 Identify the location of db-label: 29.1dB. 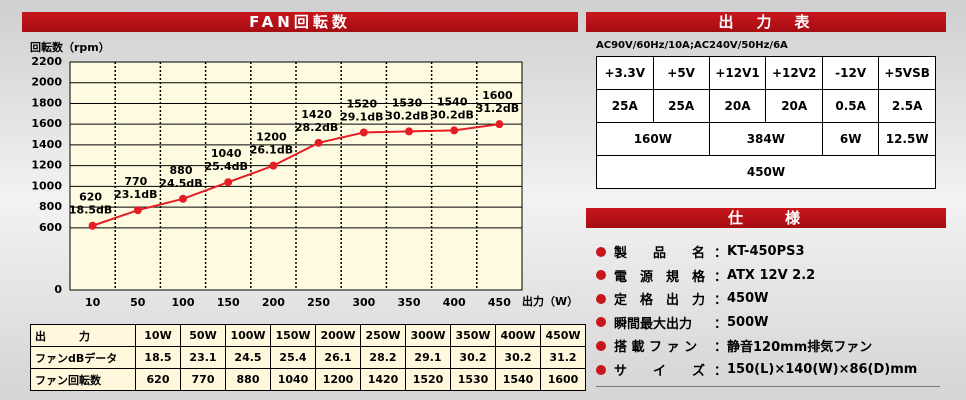
(361, 116).